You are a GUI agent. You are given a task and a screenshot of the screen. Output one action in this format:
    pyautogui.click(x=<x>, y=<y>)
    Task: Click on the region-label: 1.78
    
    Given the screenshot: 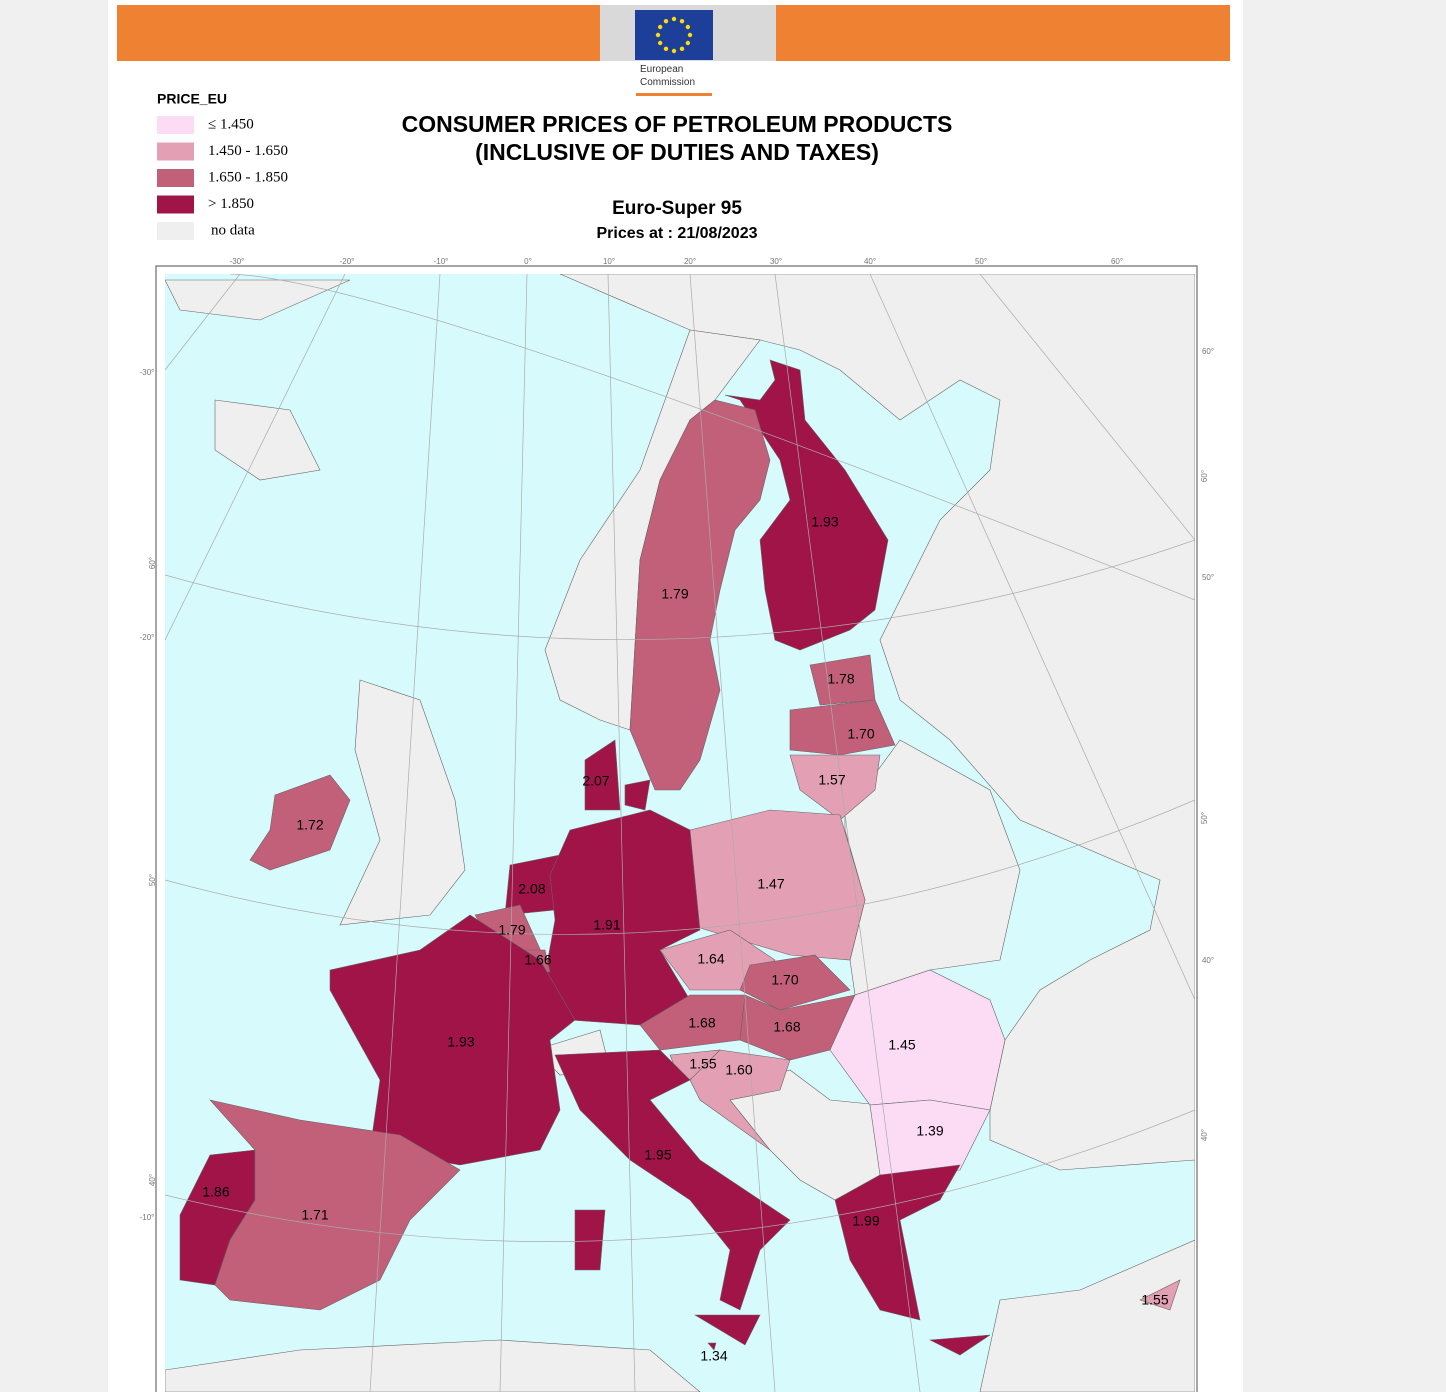 What is the action you would take?
    pyautogui.click(x=840, y=679)
    